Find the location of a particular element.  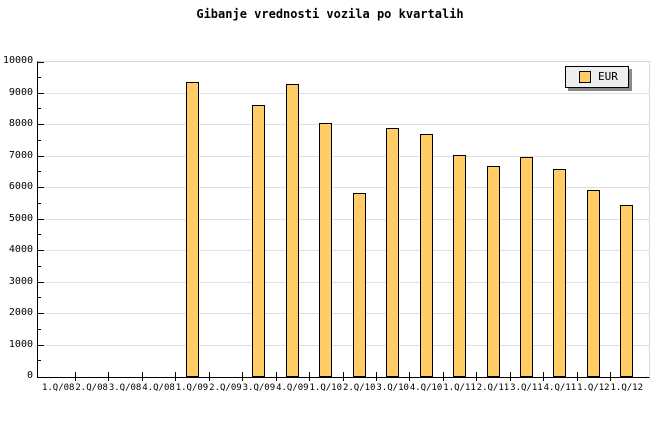

y-axis-label: 8000 is located at coordinates (20, 123).